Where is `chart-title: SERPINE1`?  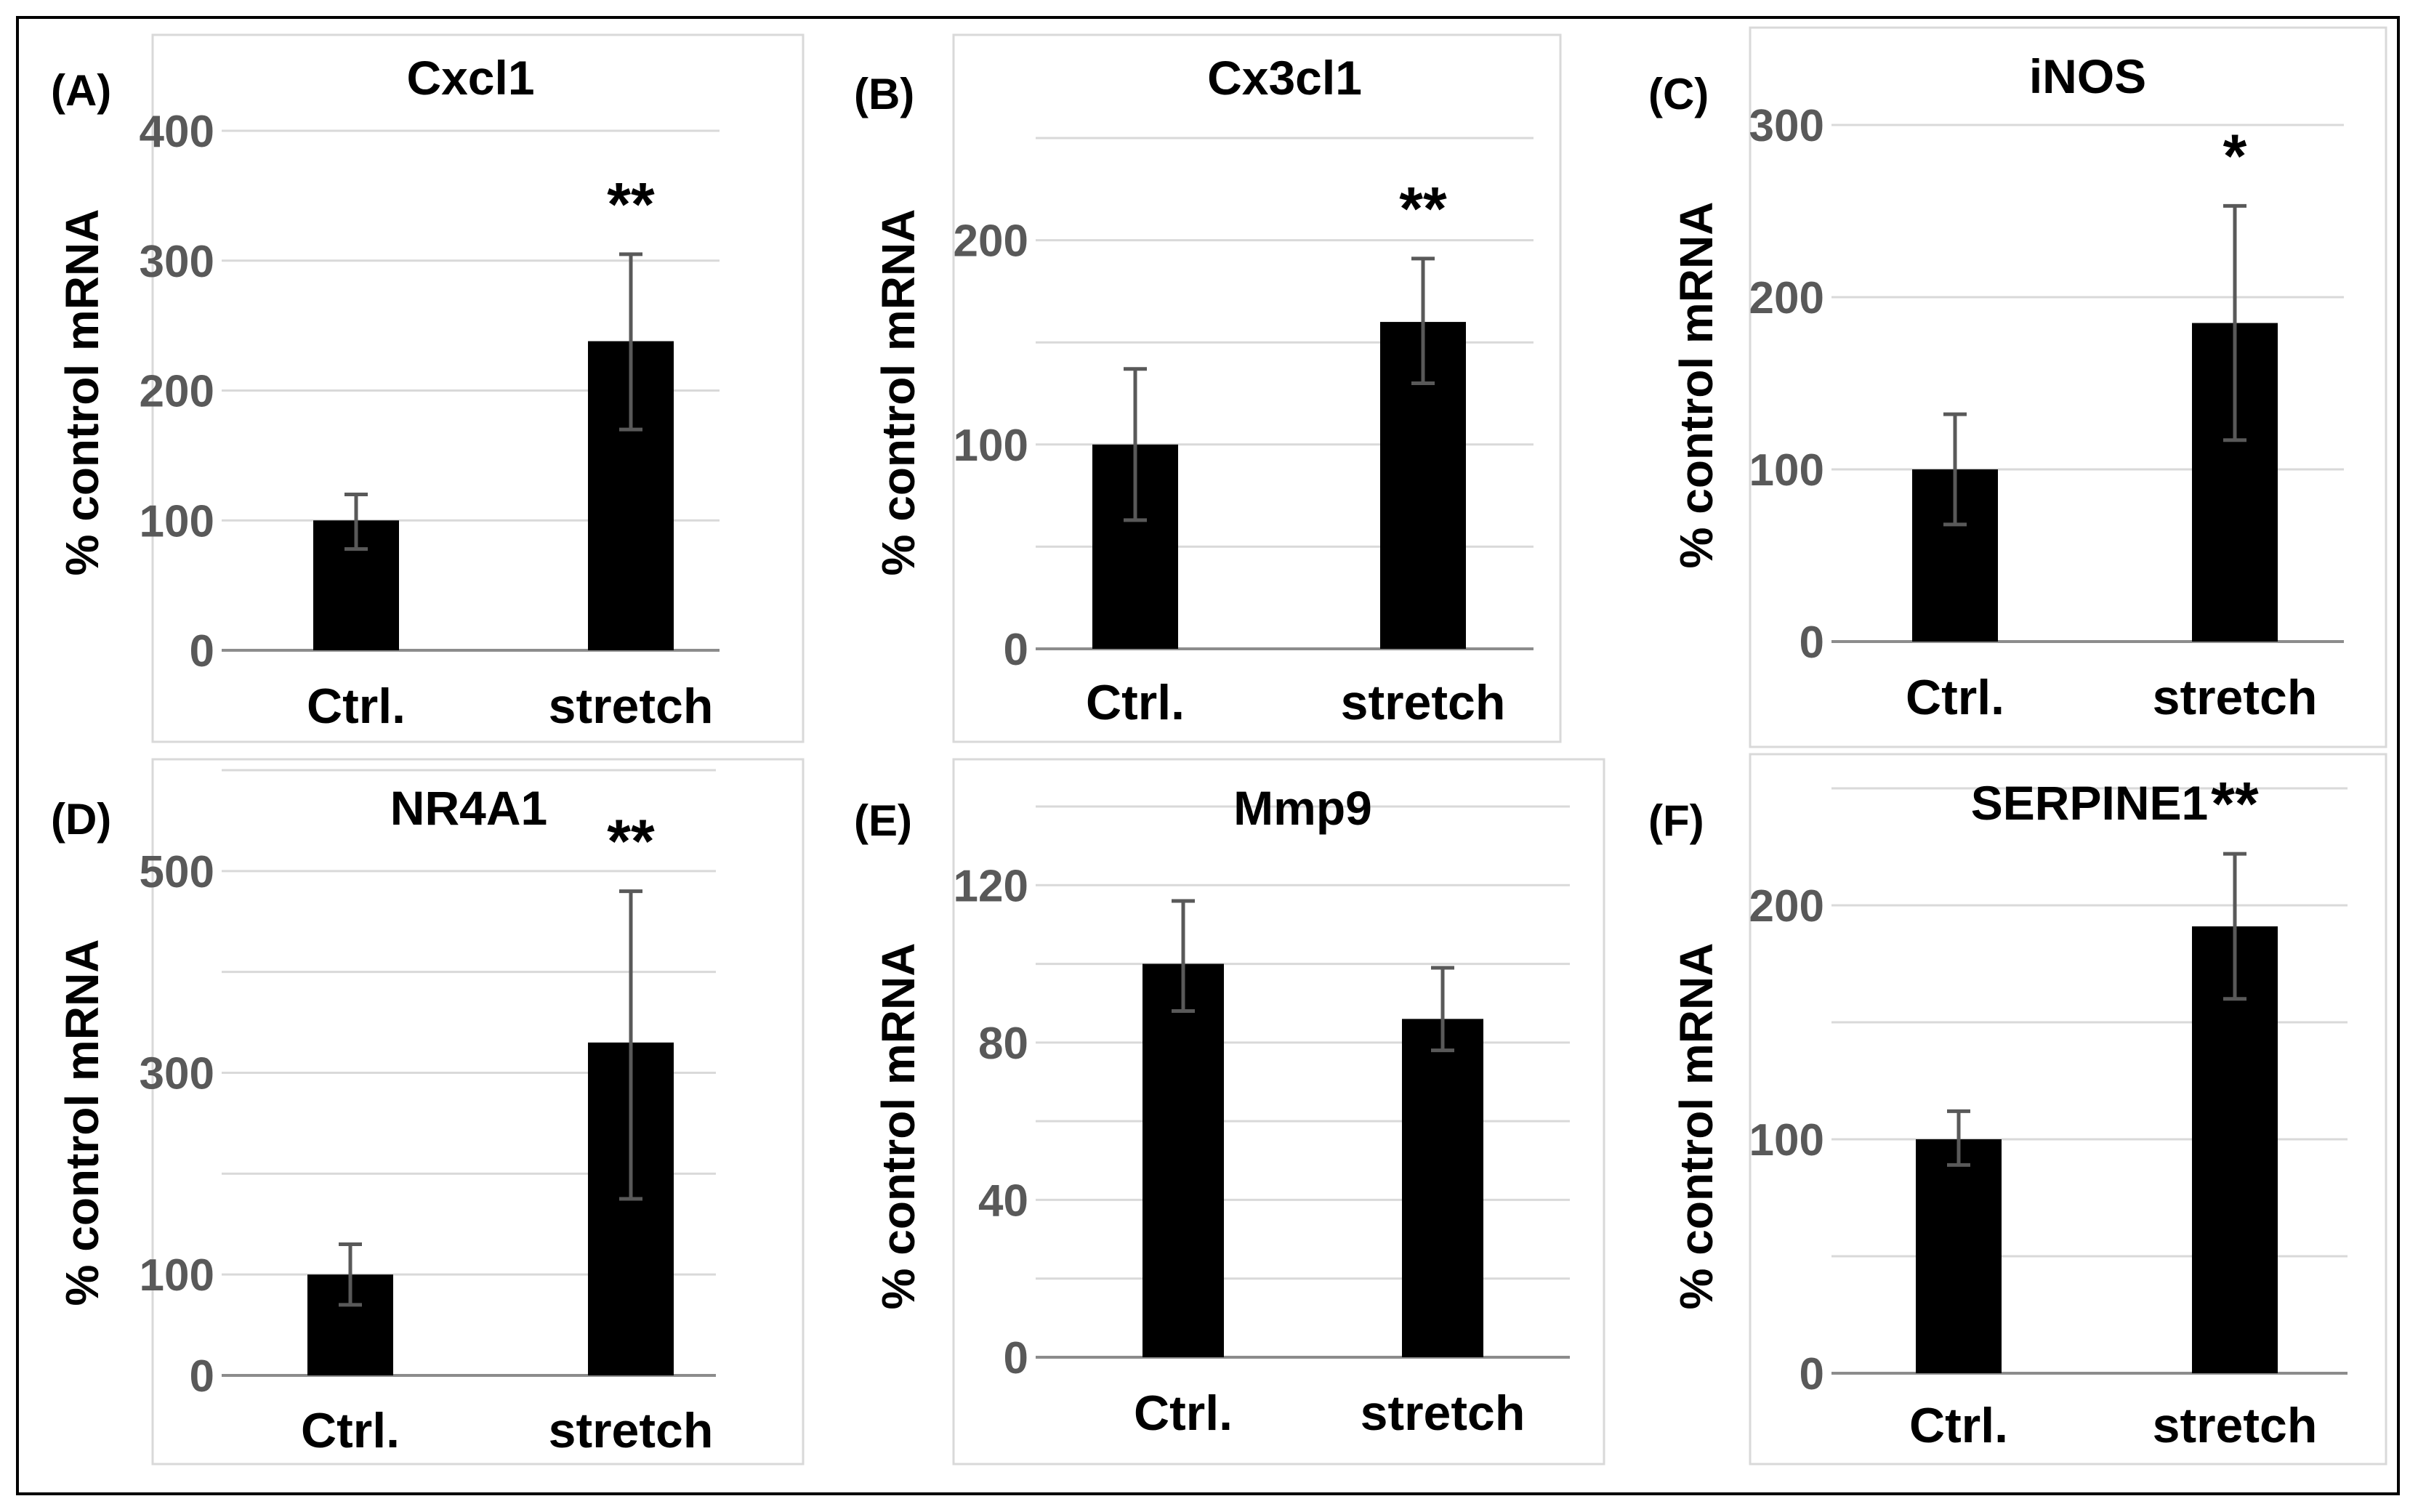
chart-title: SERPINE1 is located at coordinates (2089, 803).